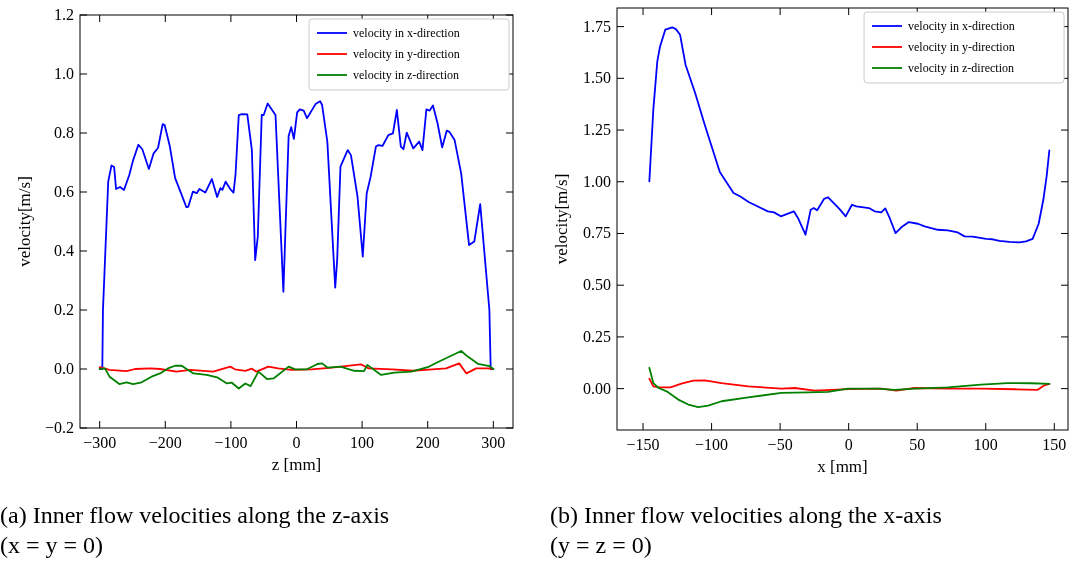 The image size is (1072, 572). What do you see at coordinates (597, 181) in the screenshot?
I see `y-tick-label: 1.00` at bounding box center [597, 181].